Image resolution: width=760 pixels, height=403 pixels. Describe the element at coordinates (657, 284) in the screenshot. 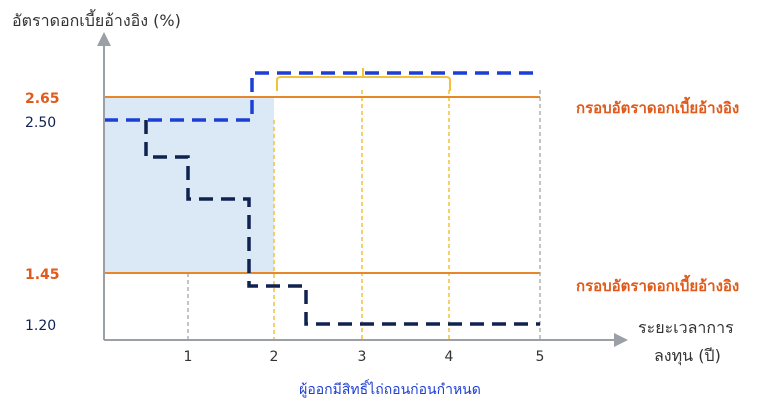

I see `lower-band-label: กรอบอัตราดอกเบี้ยอ้างอิง` at that location.